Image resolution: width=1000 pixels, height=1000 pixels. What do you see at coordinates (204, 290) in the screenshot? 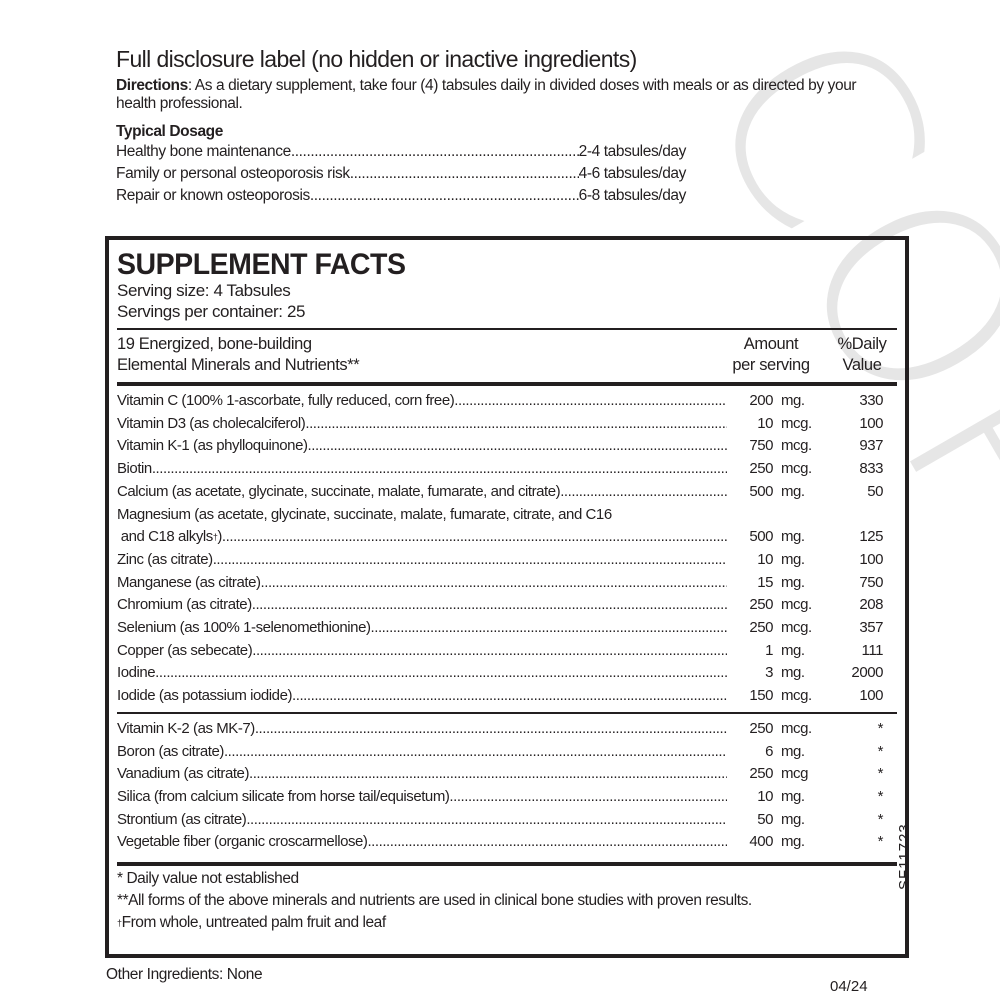
I see `serving-size: Serving size: 4 Tabsules` at bounding box center [204, 290].